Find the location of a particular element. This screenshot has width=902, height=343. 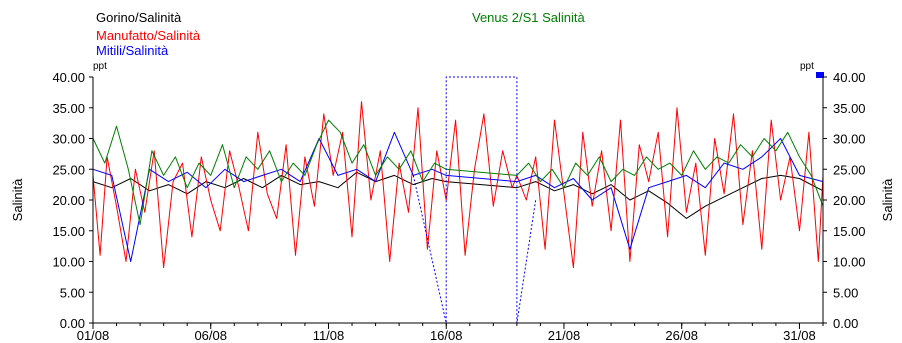

y-tick-label-left: 10.00 is located at coordinates (68, 262).